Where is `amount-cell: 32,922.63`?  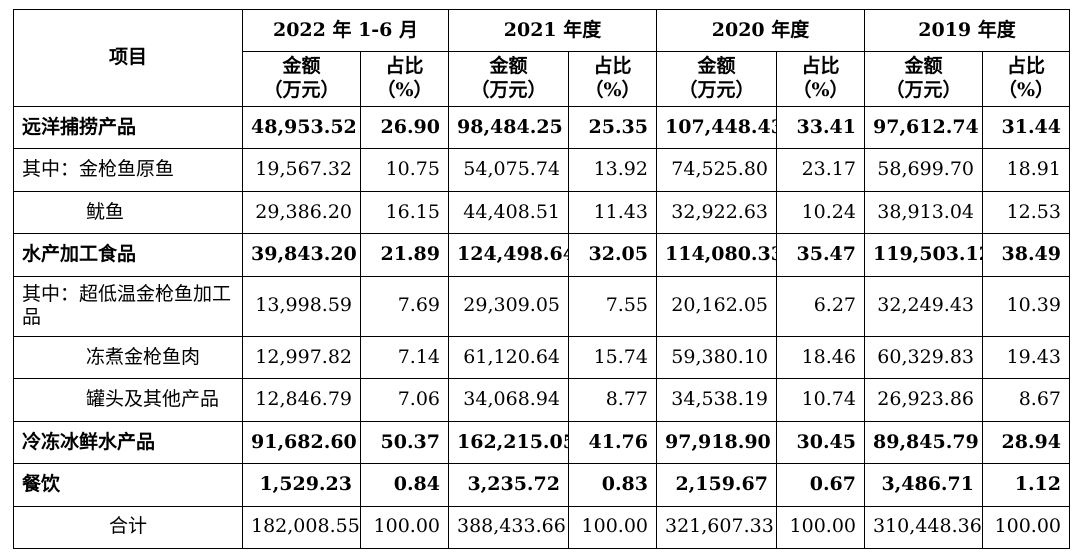 amount-cell: 32,922.63 is located at coordinates (716, 212).